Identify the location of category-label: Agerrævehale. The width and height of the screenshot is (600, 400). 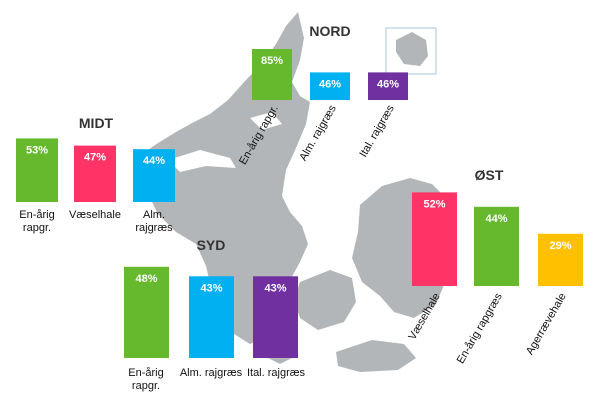
(546, 324).